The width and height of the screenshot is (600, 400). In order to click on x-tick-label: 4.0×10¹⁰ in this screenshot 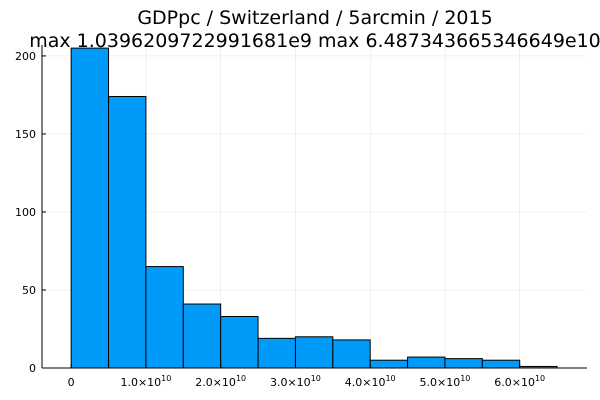, I will do `click(370, 381)`.